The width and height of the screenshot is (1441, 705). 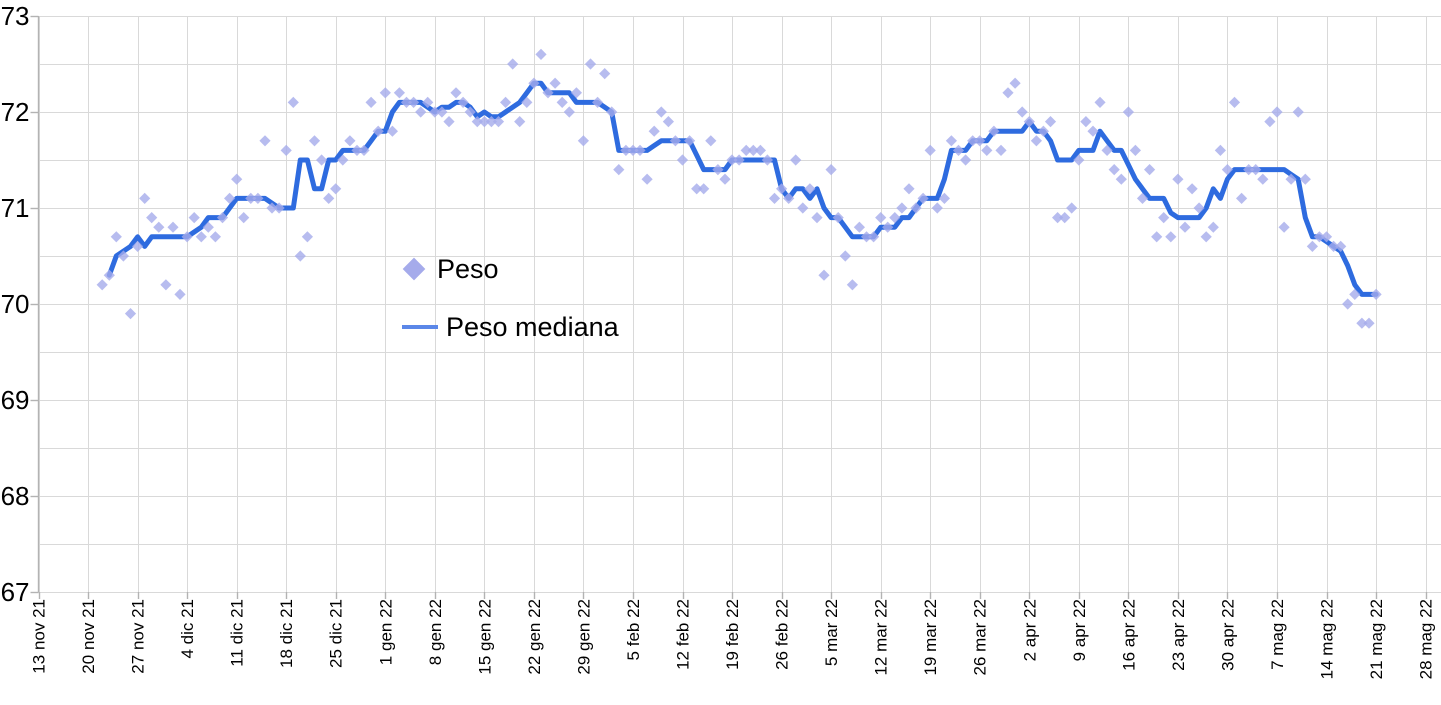 What do you see at coordinates (435, 632) in the screenshot?
I see `x-tick-label: 8 gen 22` at bounding box center [435, 632].